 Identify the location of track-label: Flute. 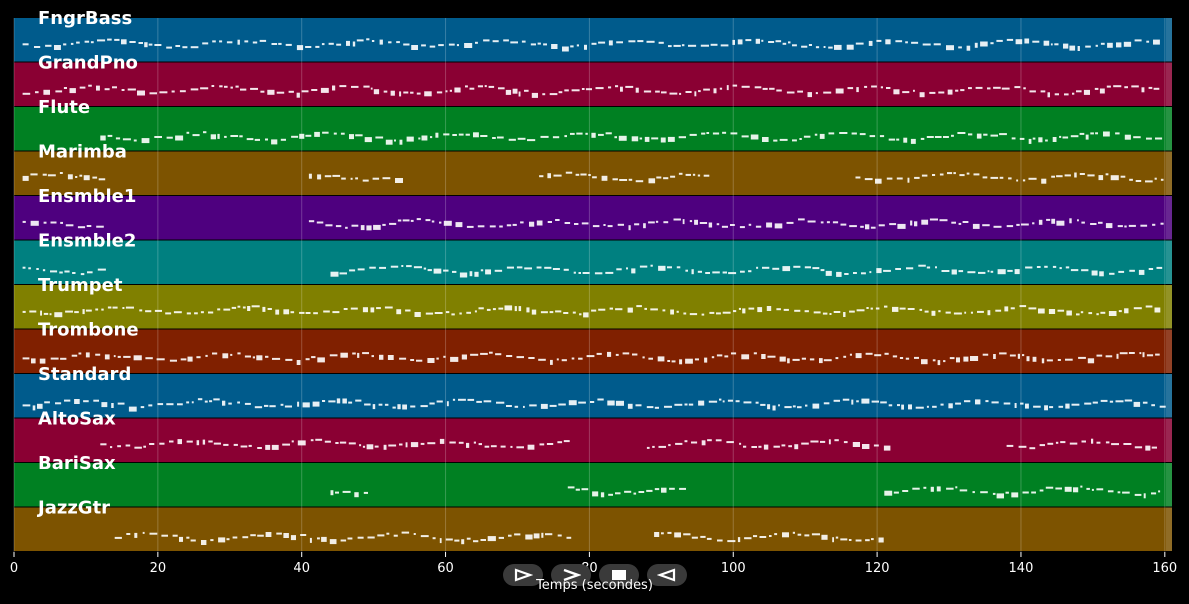
(64, 107).